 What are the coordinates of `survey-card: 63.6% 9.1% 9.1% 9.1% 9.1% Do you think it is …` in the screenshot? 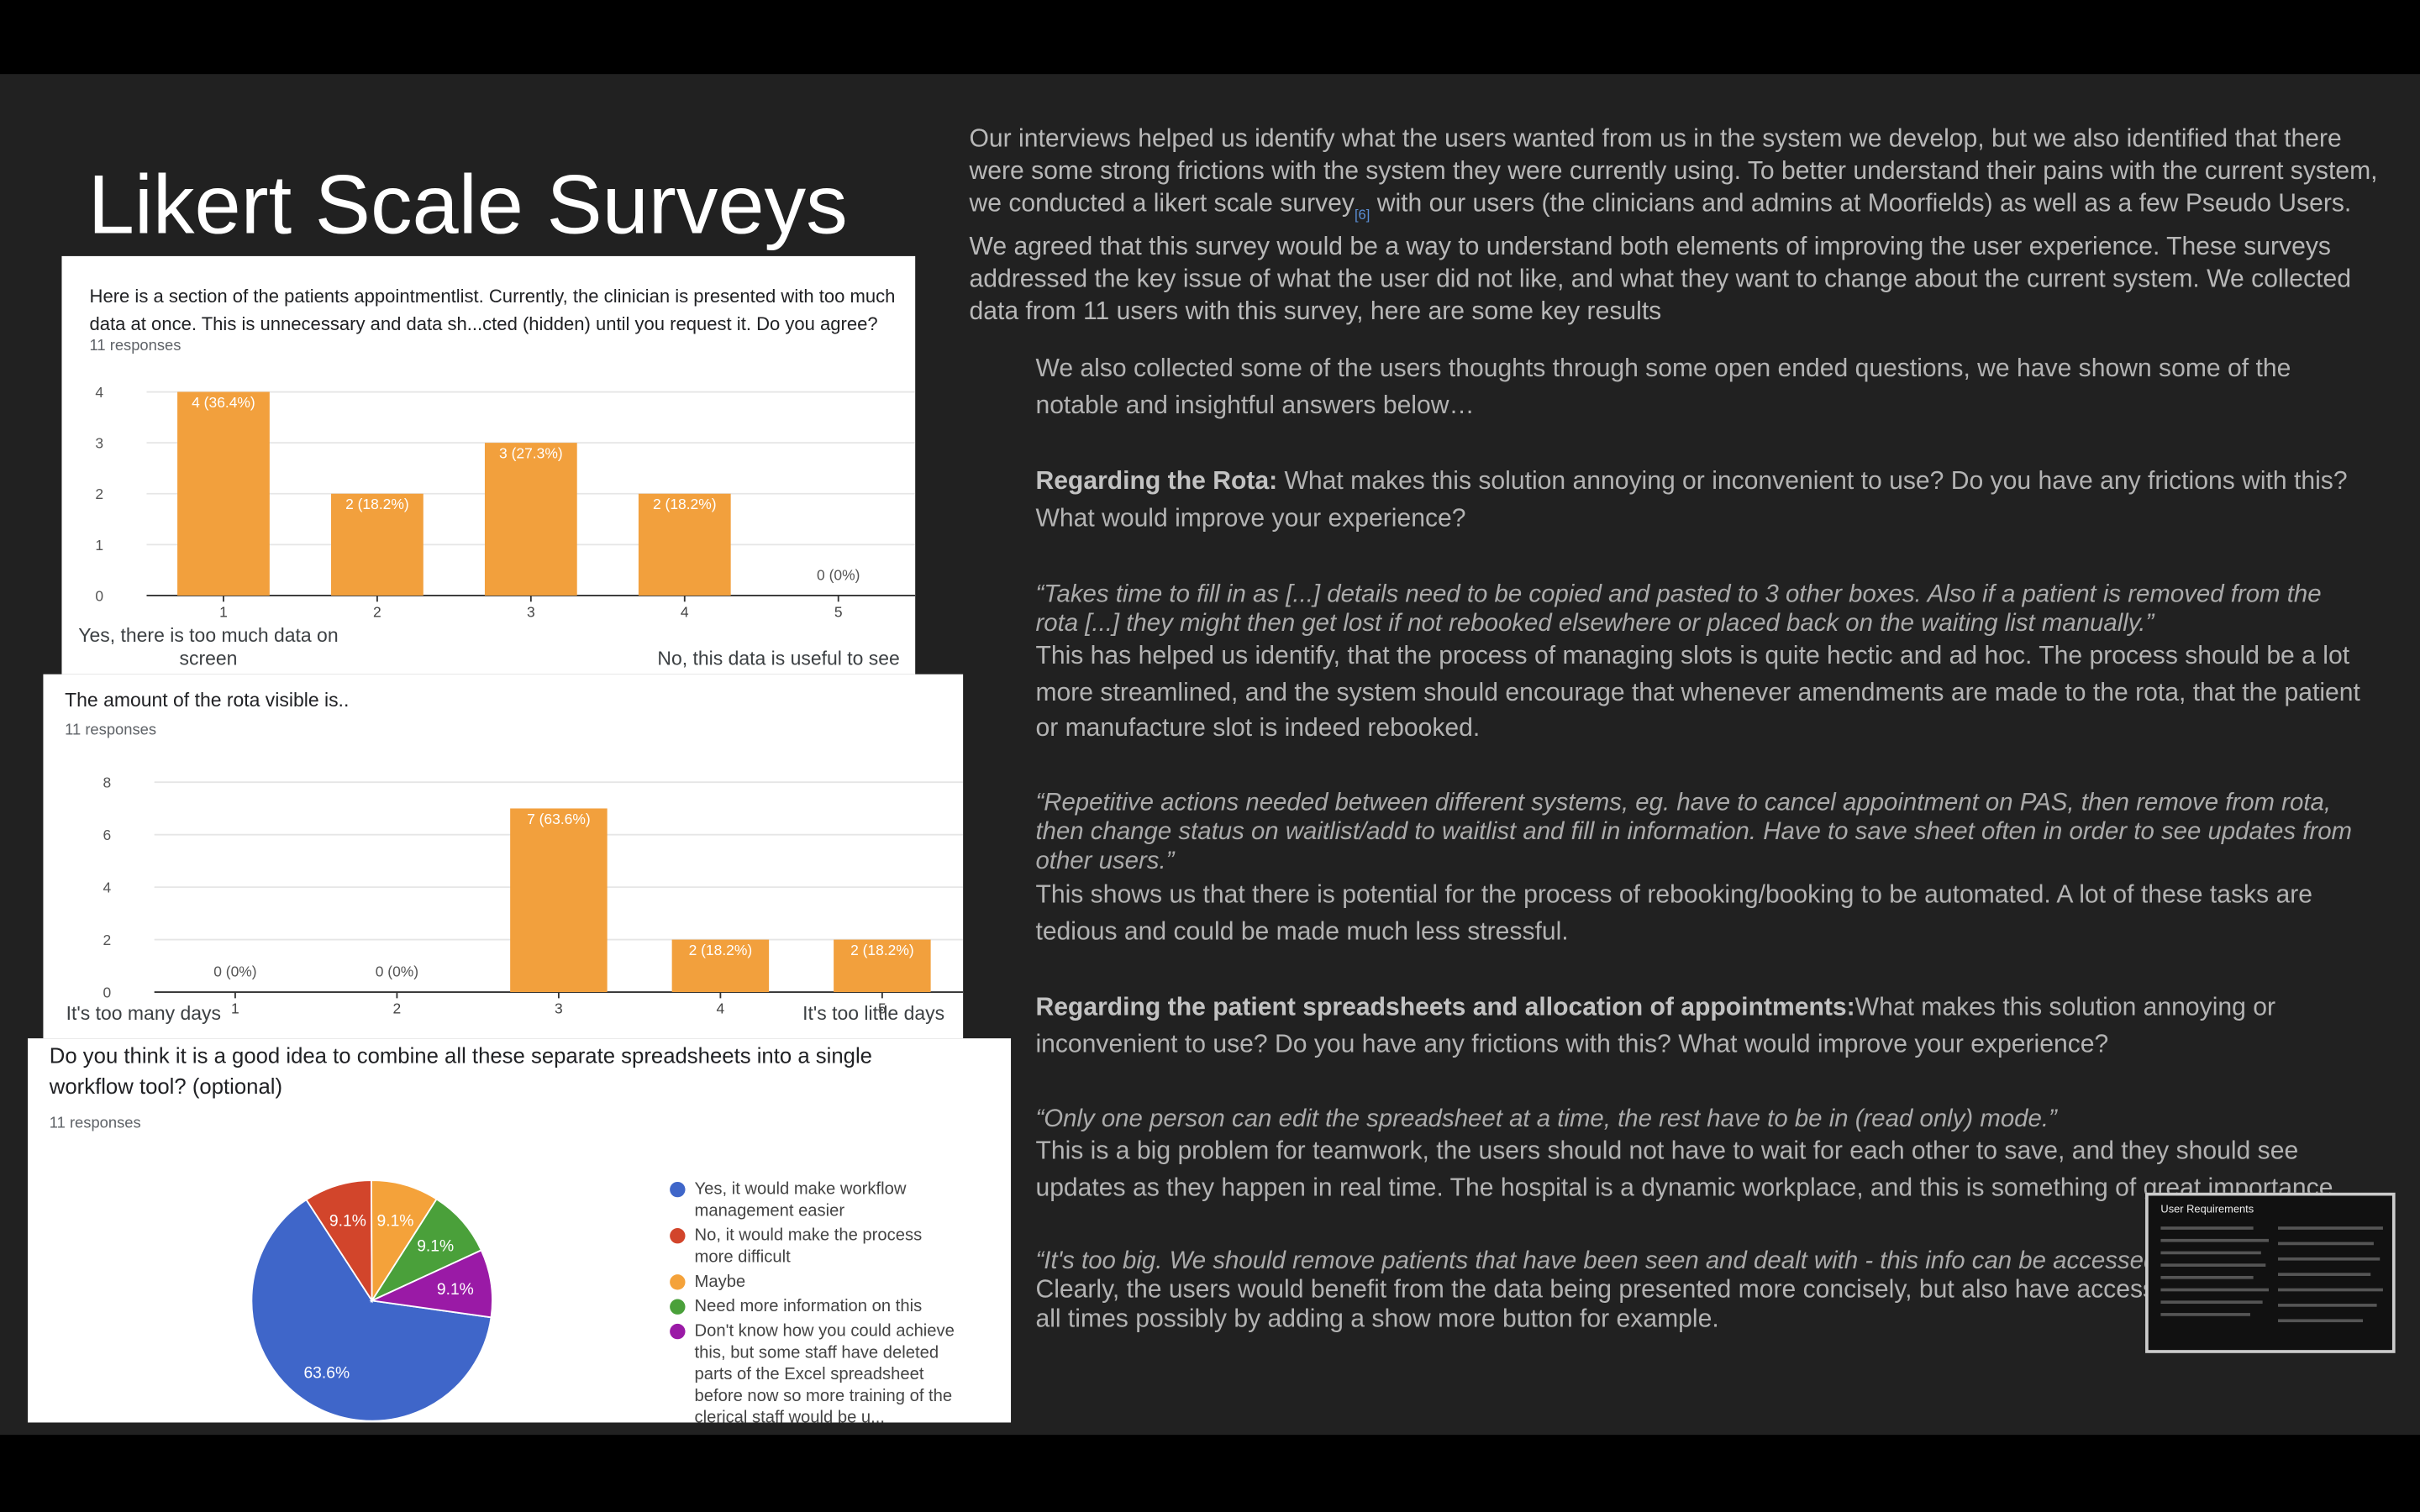 It's located at (520, 1230).